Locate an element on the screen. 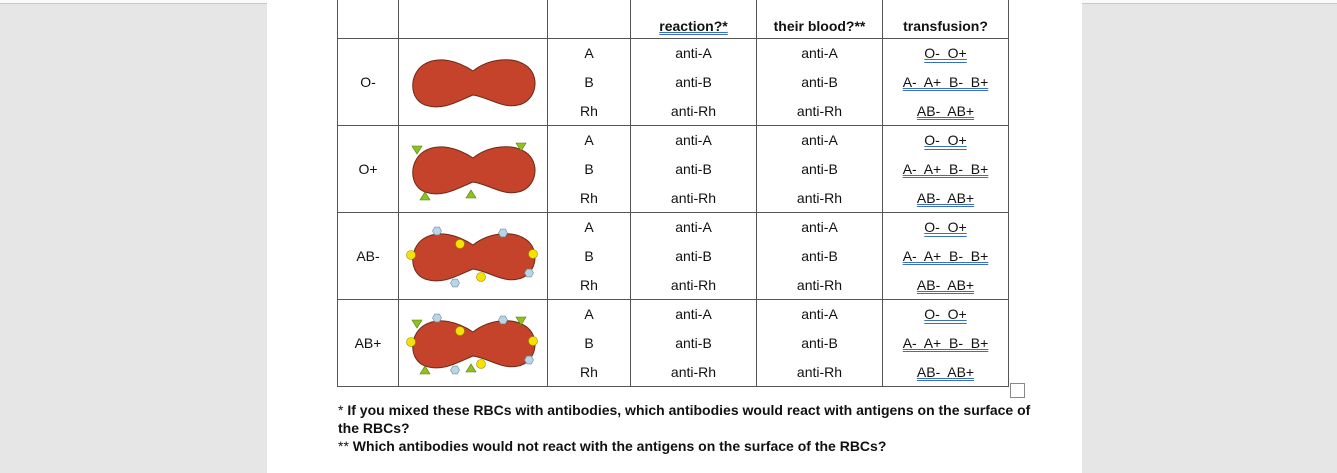 The height and width of the screenshot is (473, 1337). blood-type-cell: O- is located at coordinates (368, 82).